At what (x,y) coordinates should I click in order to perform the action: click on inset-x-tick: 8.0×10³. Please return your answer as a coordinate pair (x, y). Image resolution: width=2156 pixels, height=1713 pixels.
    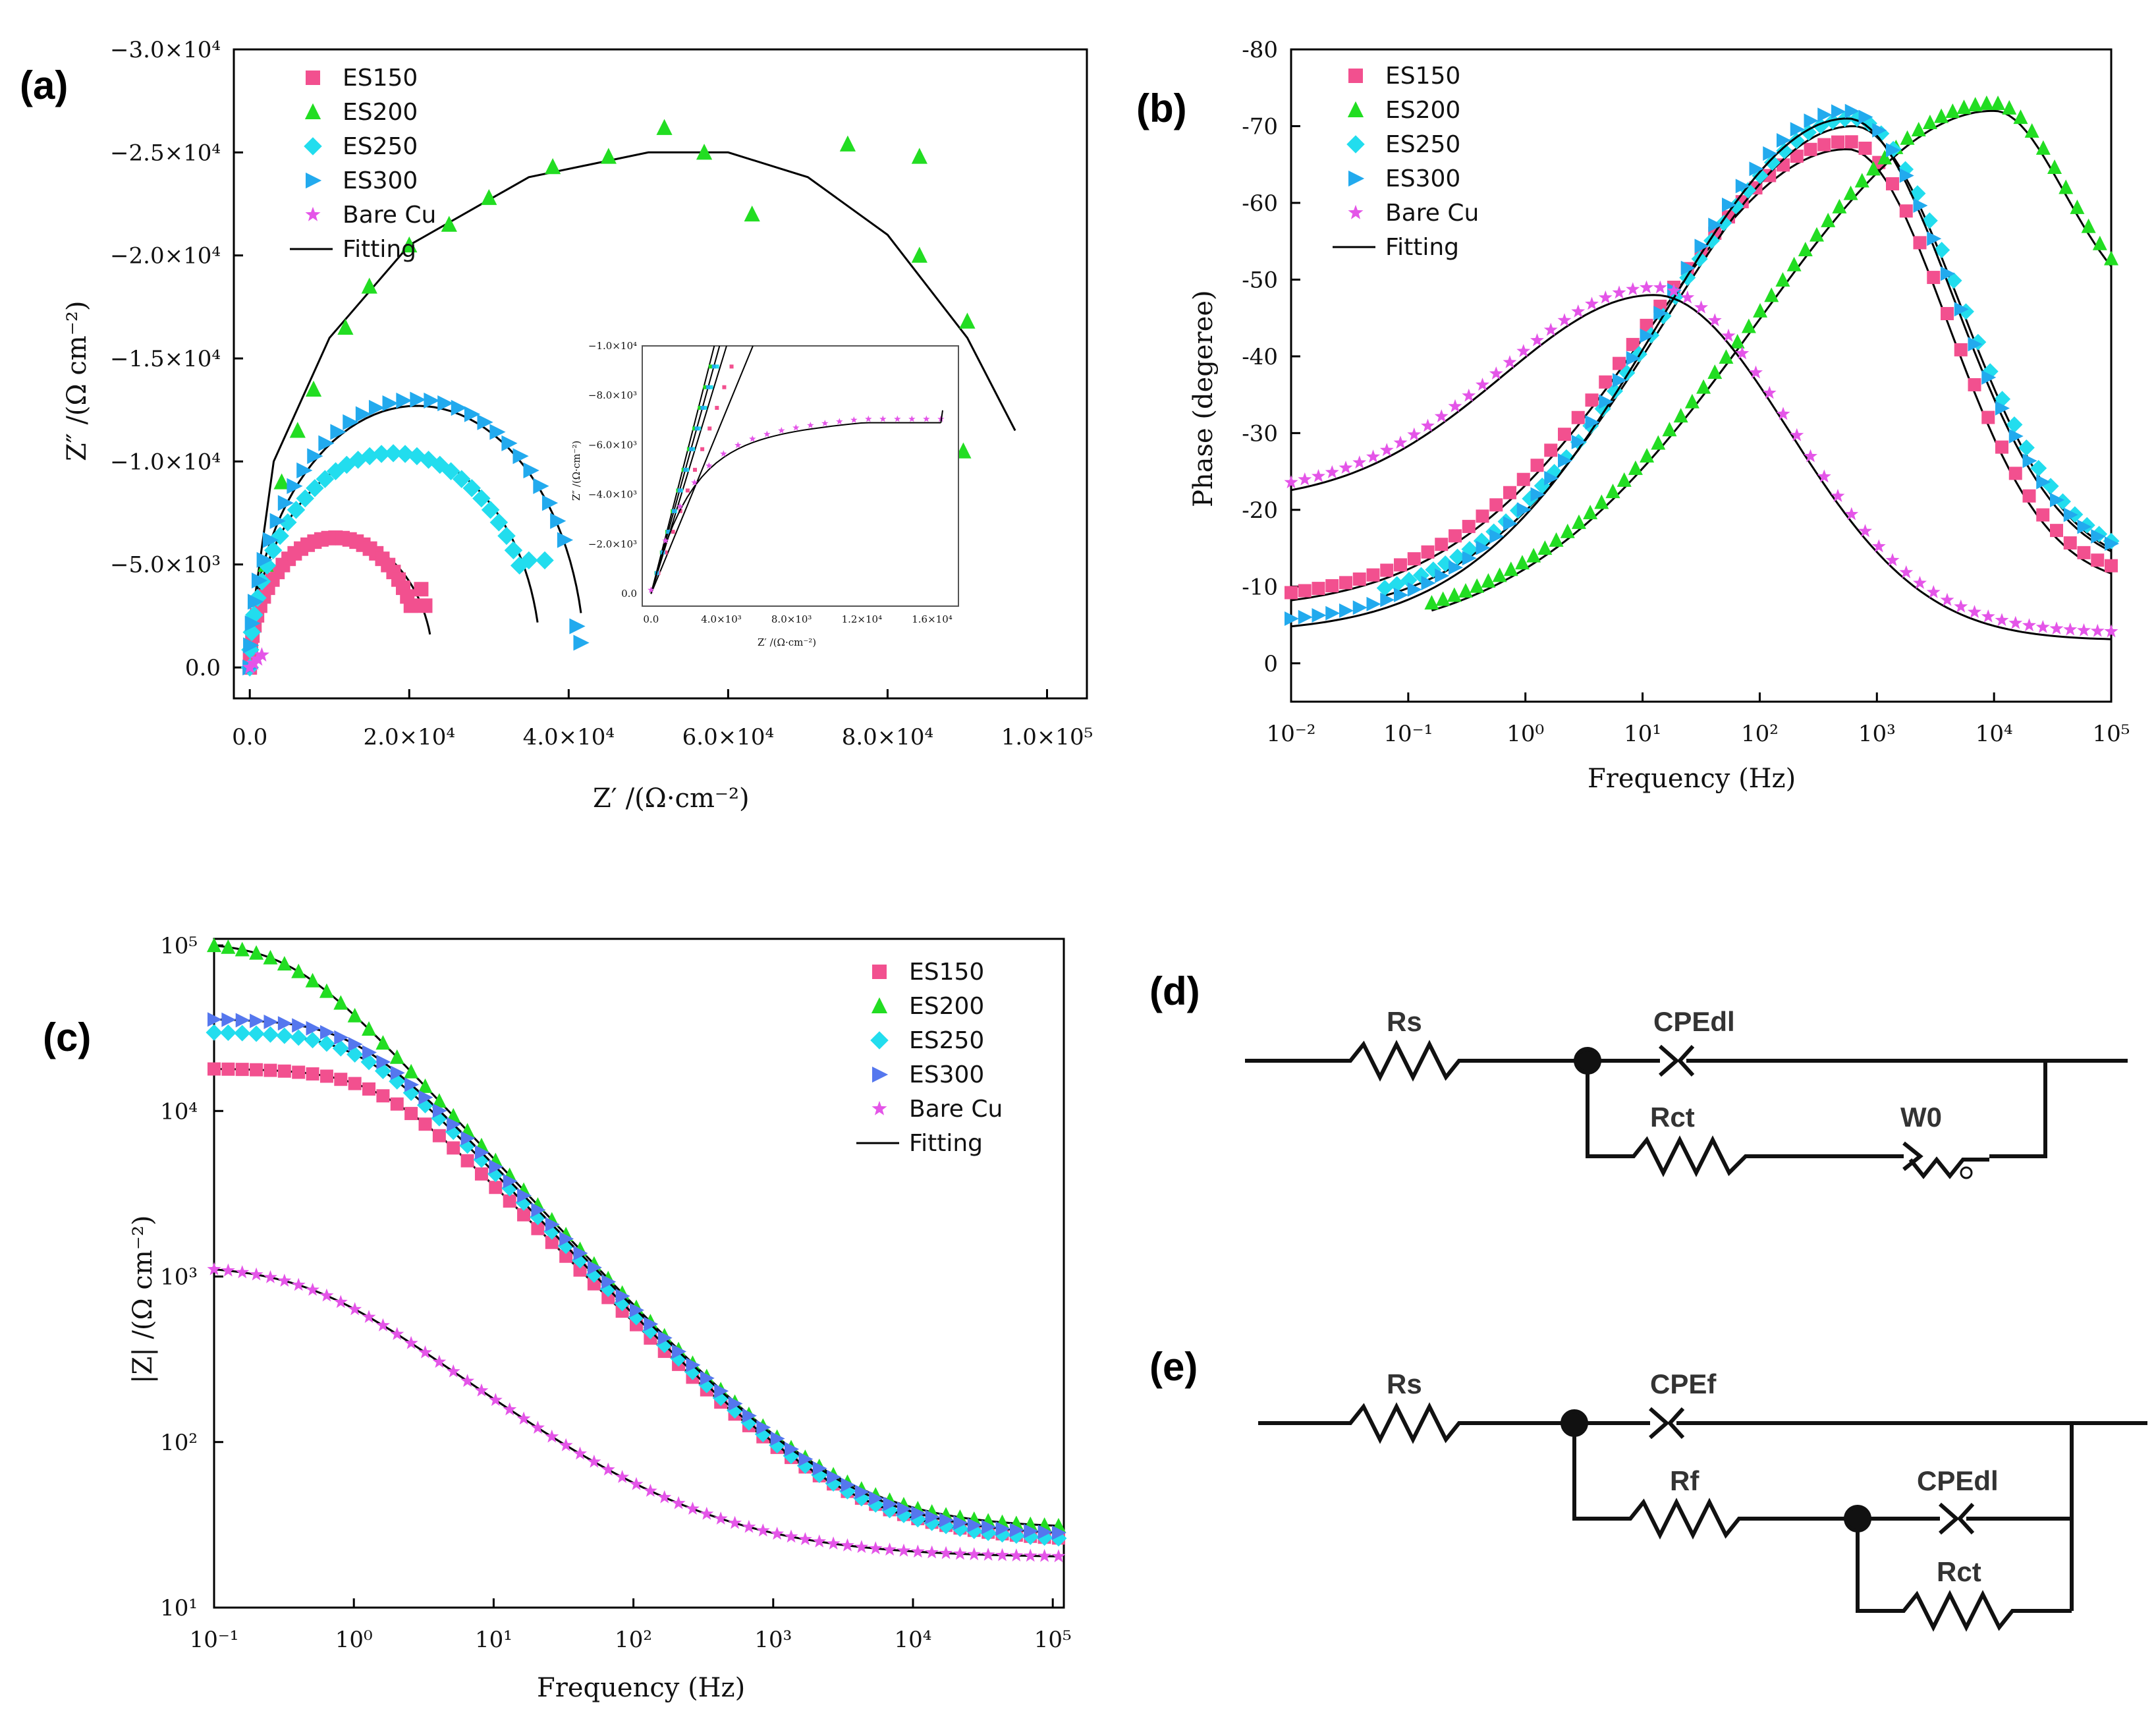
    Looking at the image, I should click on (791, 619).